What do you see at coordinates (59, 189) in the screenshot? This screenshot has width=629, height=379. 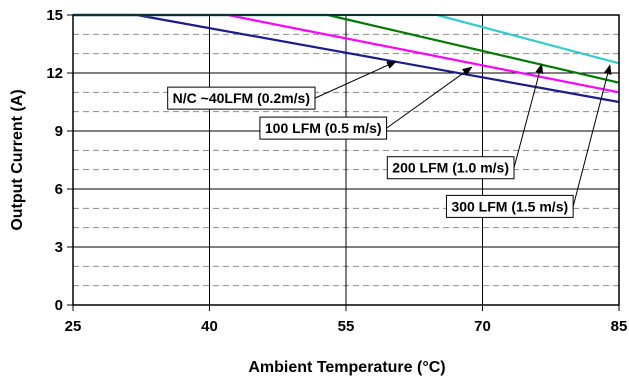 I see `y-tick-label: 6` at bounding box center [59, 189].